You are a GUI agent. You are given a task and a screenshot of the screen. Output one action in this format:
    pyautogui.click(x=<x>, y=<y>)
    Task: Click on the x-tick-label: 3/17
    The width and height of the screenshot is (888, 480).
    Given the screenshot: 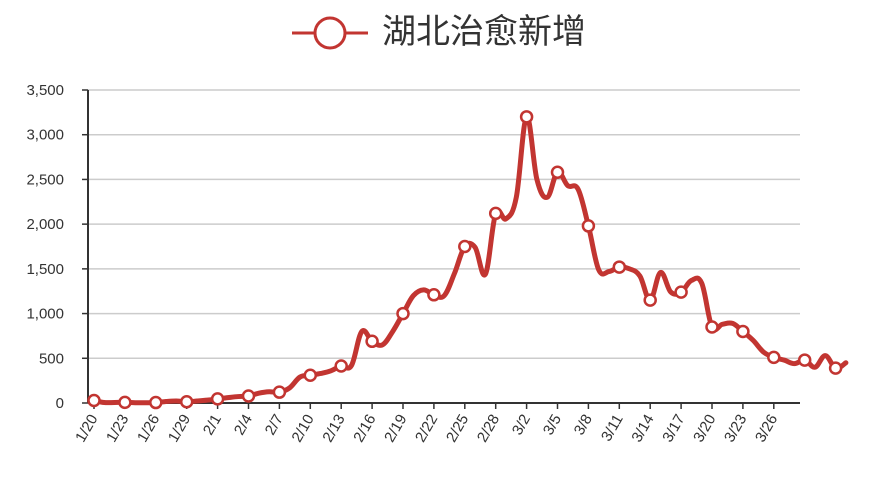 What is the action you would take?
    pyautogui.click(x=673, y=429)
    